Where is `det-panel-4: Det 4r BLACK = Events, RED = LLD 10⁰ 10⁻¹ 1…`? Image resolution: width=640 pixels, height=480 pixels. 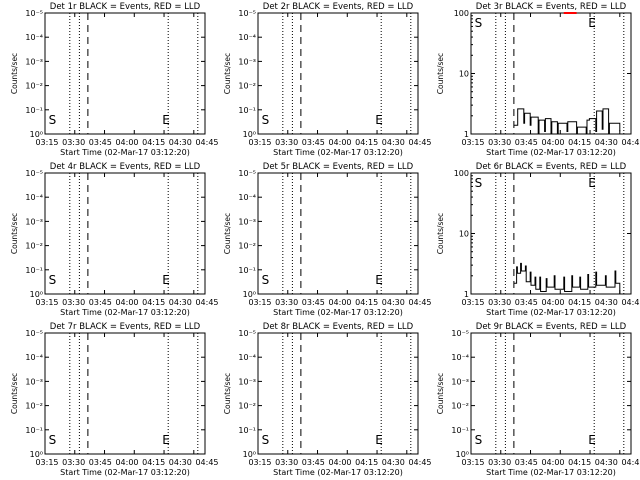 det-panel-4: Det 4r BLACK = Events, RED = LLD 10⁰ 10⁻¹ 1… is located at coordinates (114, 239).